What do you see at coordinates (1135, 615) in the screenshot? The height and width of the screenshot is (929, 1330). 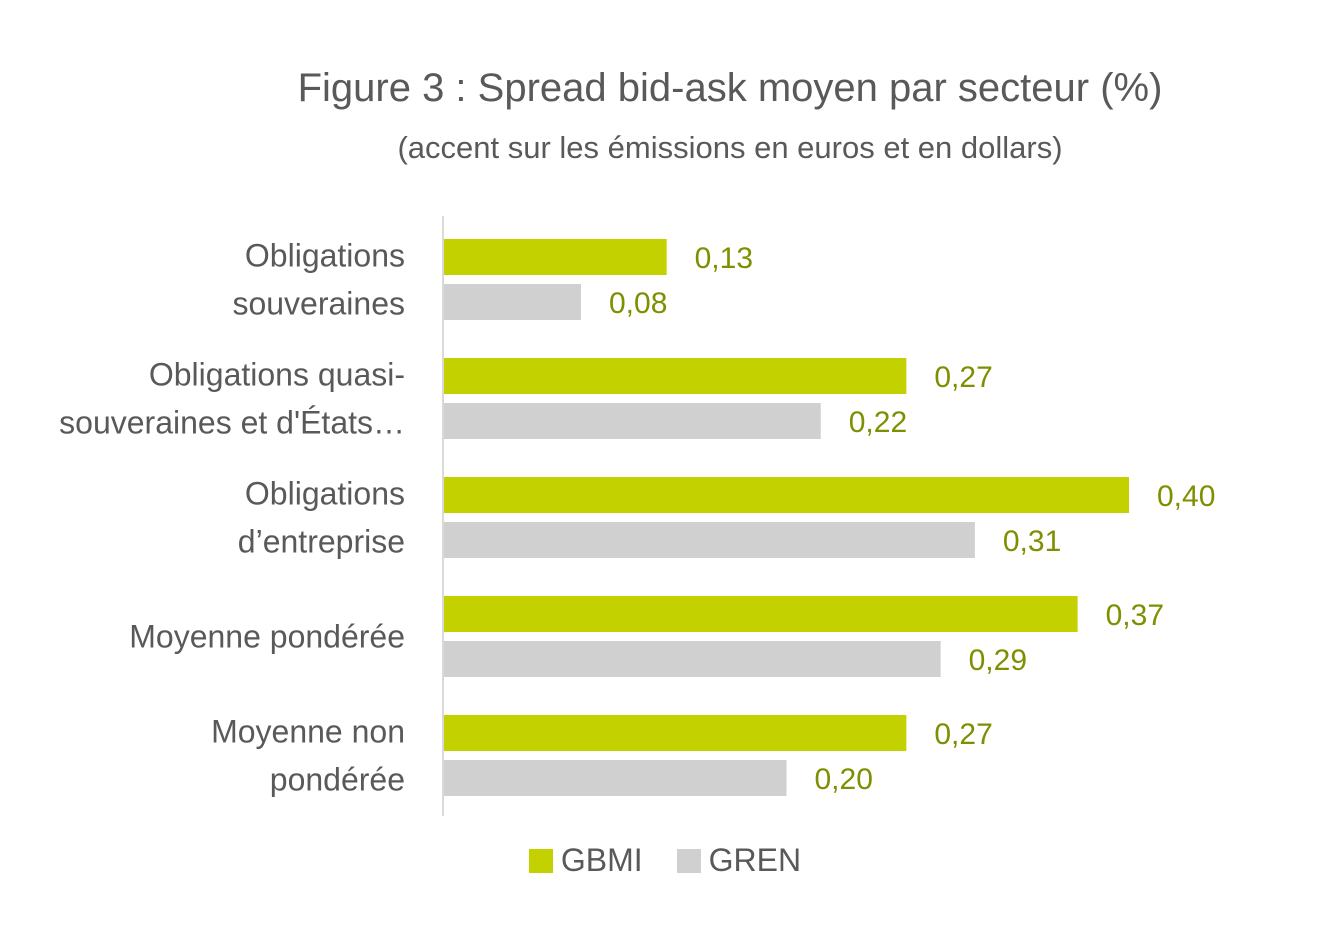 I see `data-label-gbmi-3: 0,37` at bounding box center [1135, 615].